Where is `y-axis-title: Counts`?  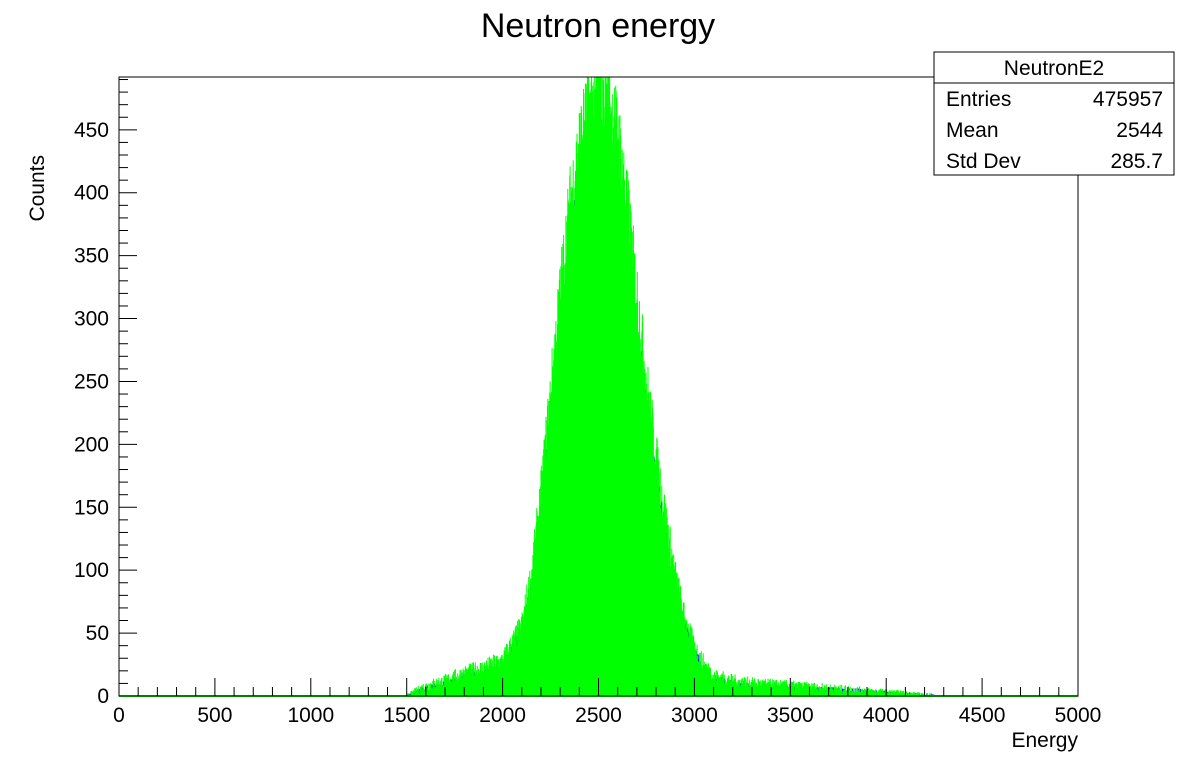
y-axis-title: Counts is located at coordinates (37, 188).